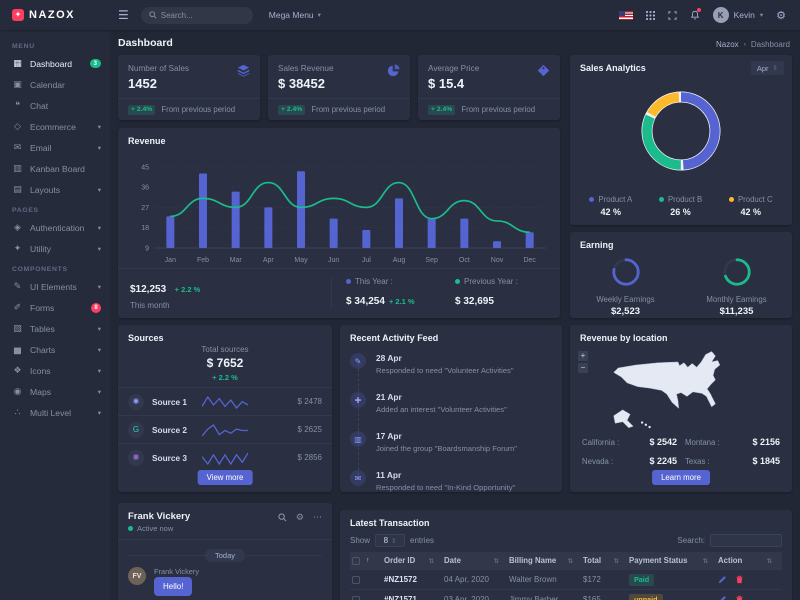  I want to click on group-icon: ▥, so click(358, 439).